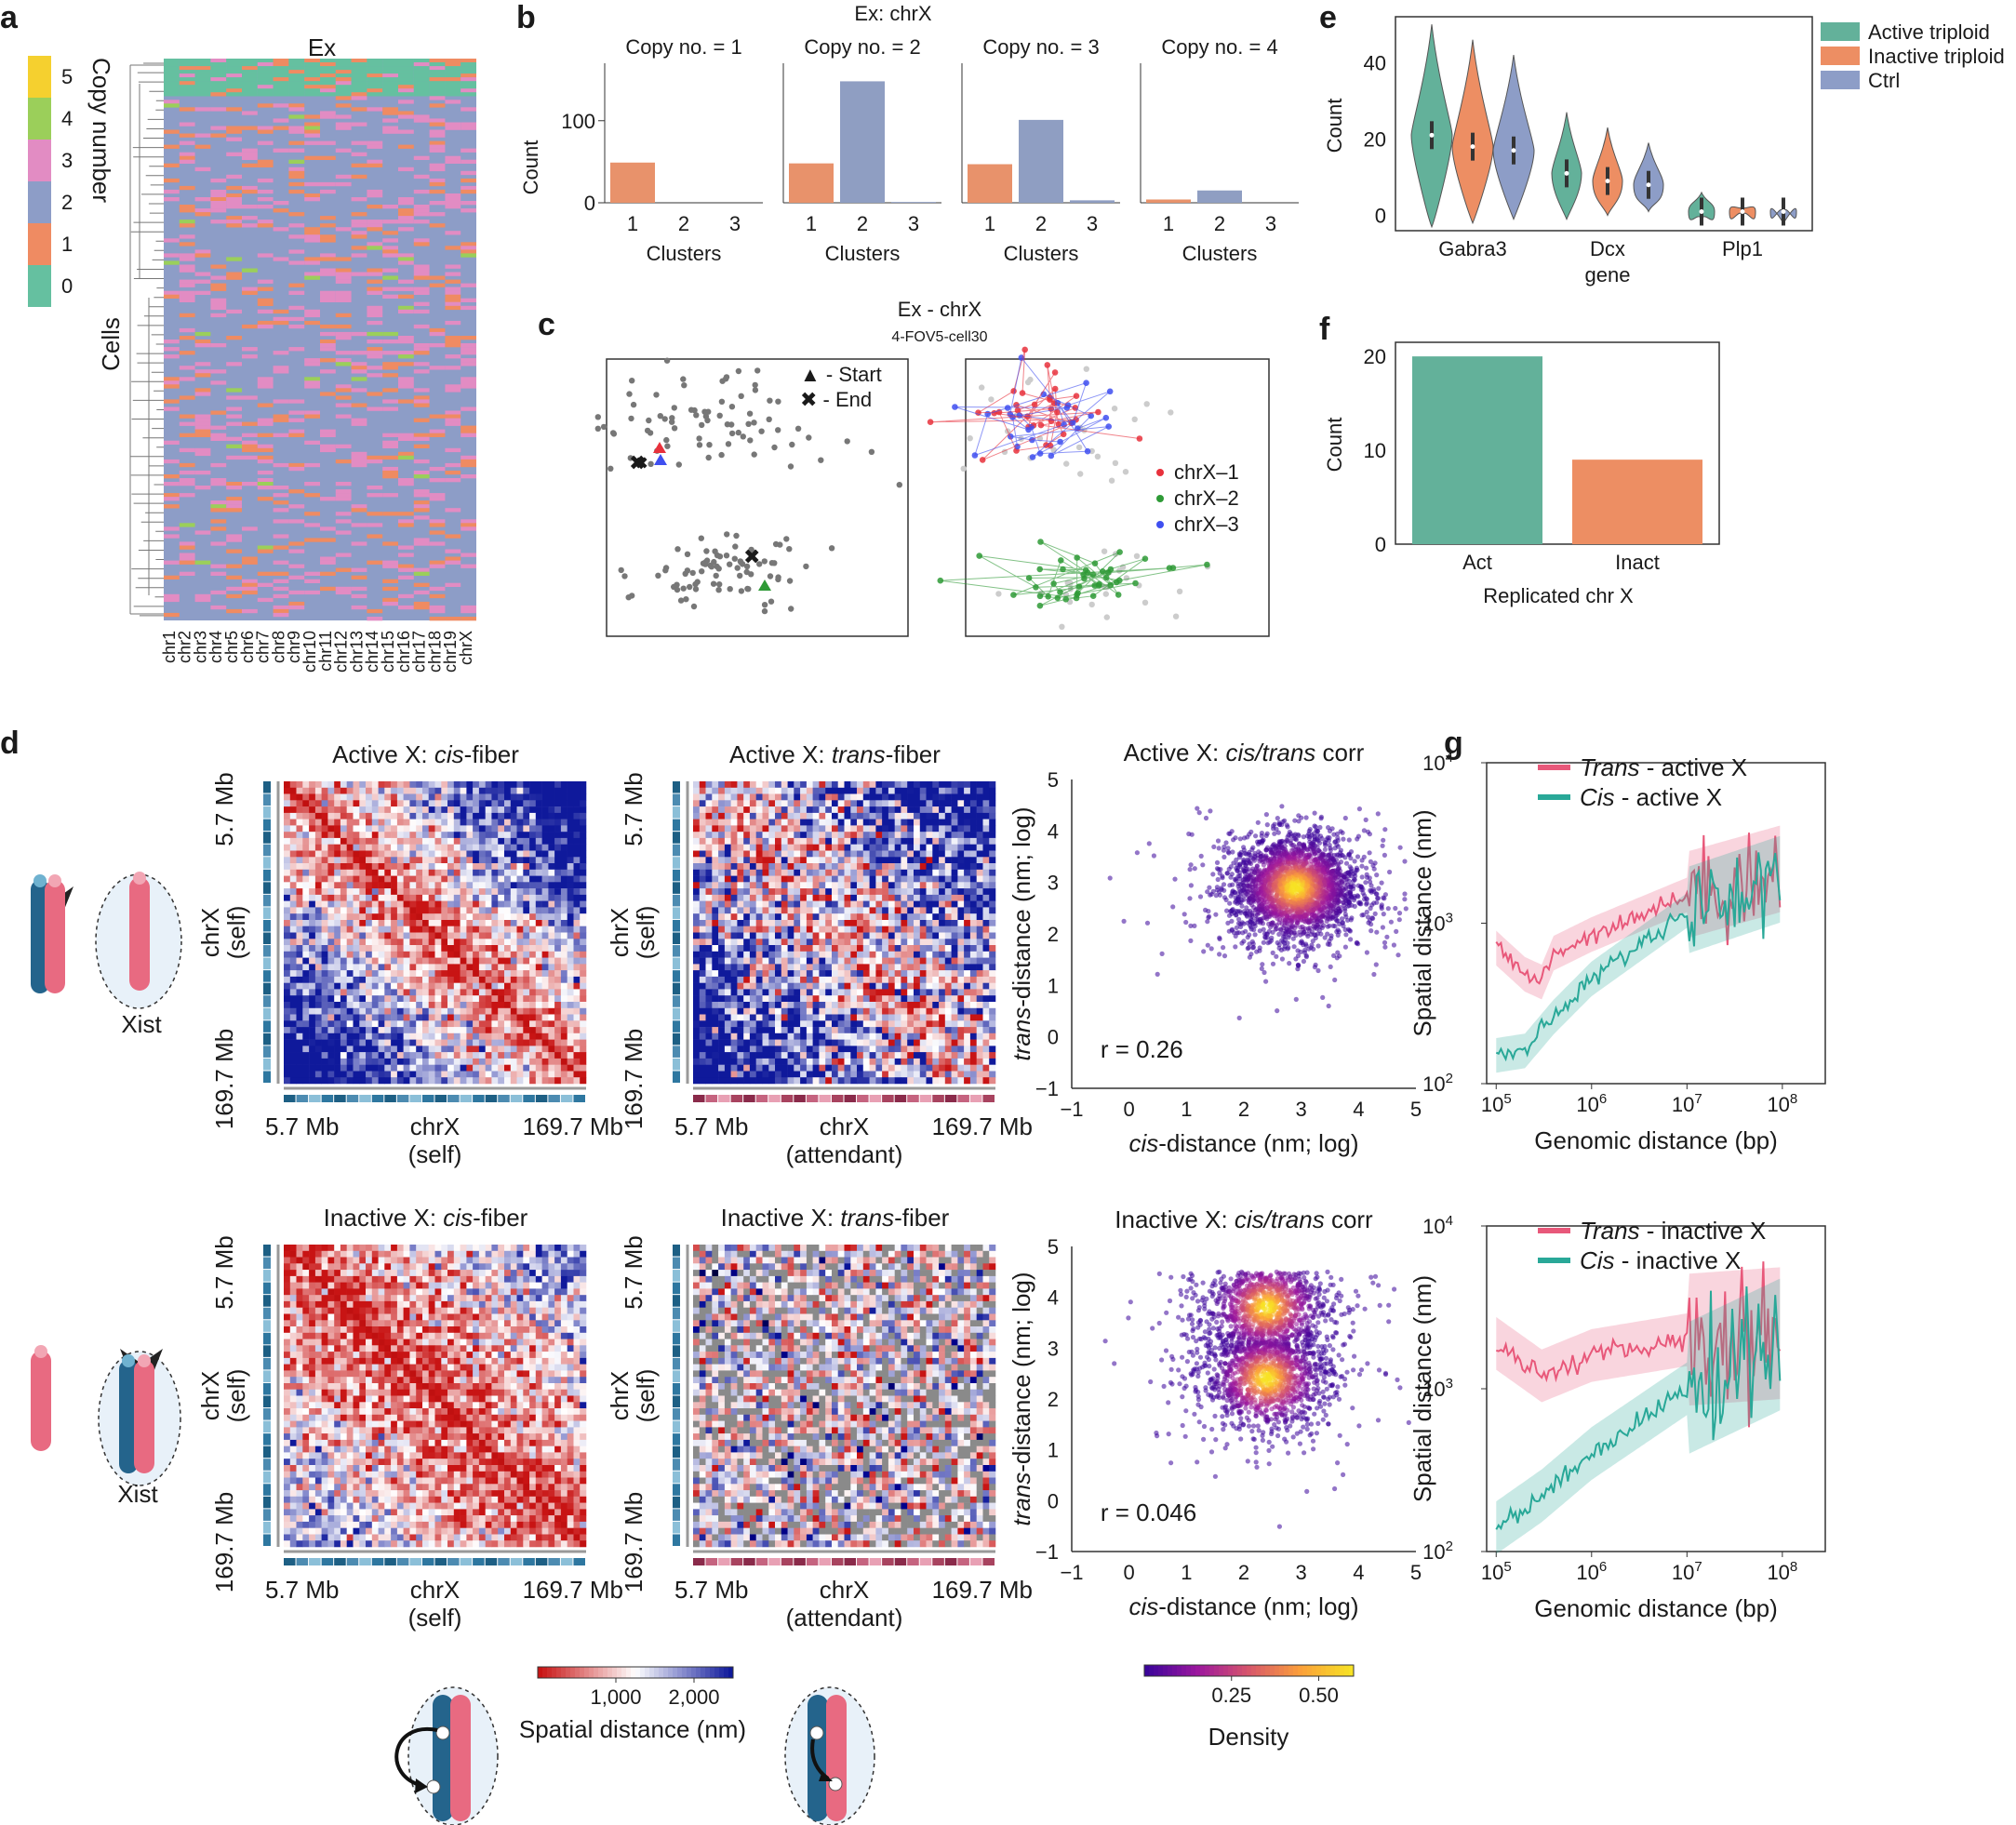  I want to click on panel-label-c: c, so click(546, 324).